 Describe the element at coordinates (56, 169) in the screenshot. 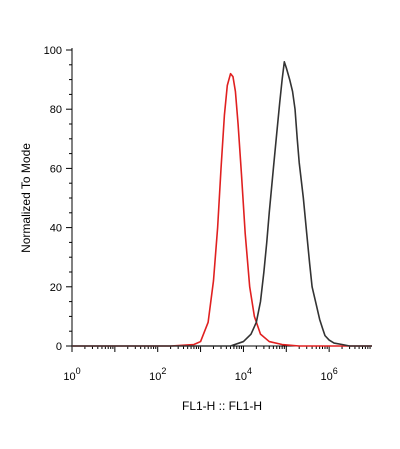

I see `y-tick-label: 60` at that location.